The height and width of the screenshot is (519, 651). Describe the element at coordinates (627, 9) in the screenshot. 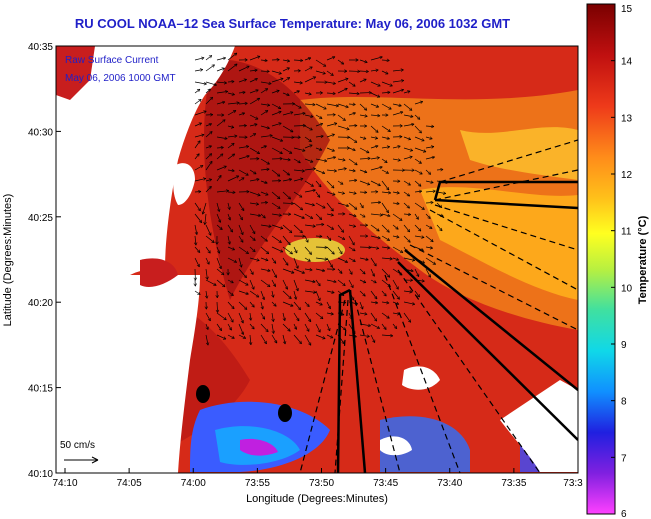

I see `colorbar-tick-label: 15` at that location.